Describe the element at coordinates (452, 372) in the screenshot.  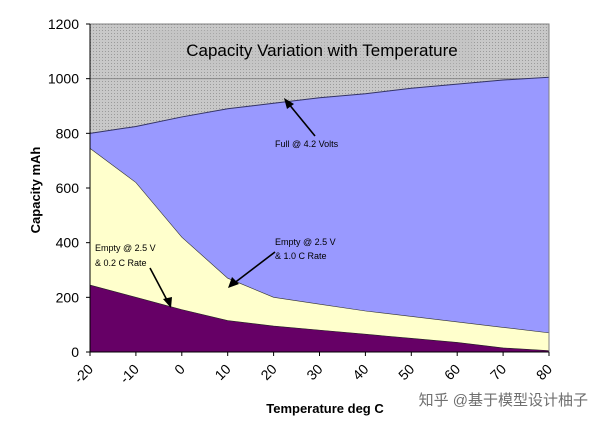
I see `x-tick-label: 60` at that location.